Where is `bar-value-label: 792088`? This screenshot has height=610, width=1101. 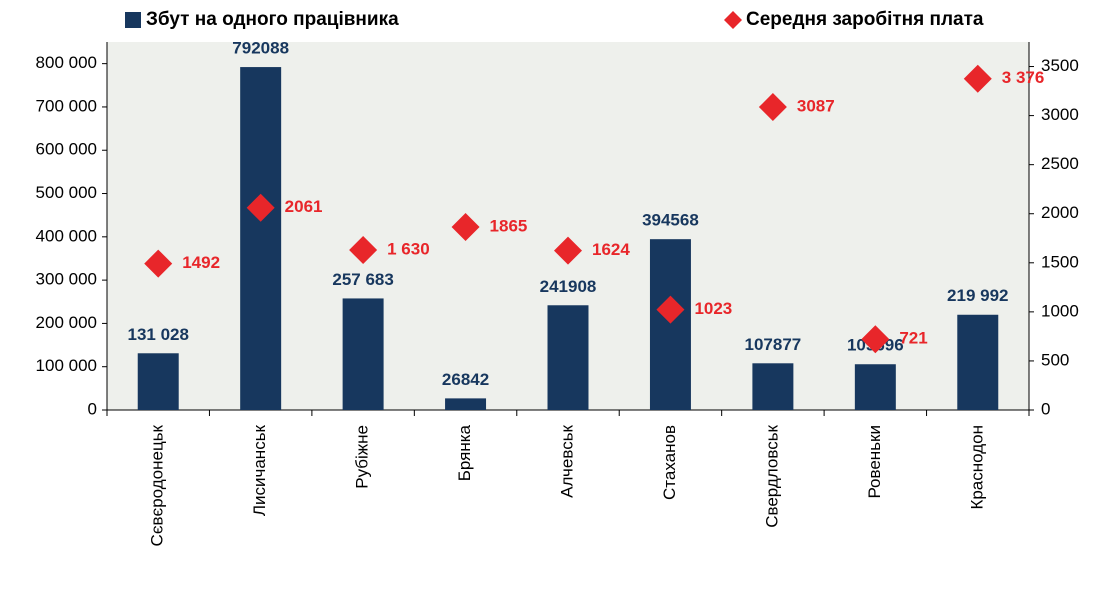
bar-value-label: 792088 is located at coordinates (260, 48).